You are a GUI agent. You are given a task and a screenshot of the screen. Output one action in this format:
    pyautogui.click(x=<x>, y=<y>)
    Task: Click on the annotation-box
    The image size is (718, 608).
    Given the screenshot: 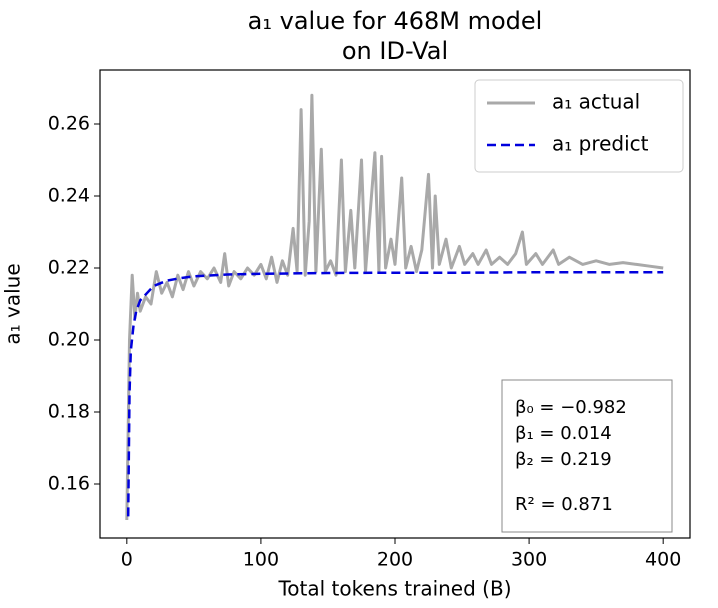 What is the action you would take?
    pyautogui.click(x=587, y=456)
    